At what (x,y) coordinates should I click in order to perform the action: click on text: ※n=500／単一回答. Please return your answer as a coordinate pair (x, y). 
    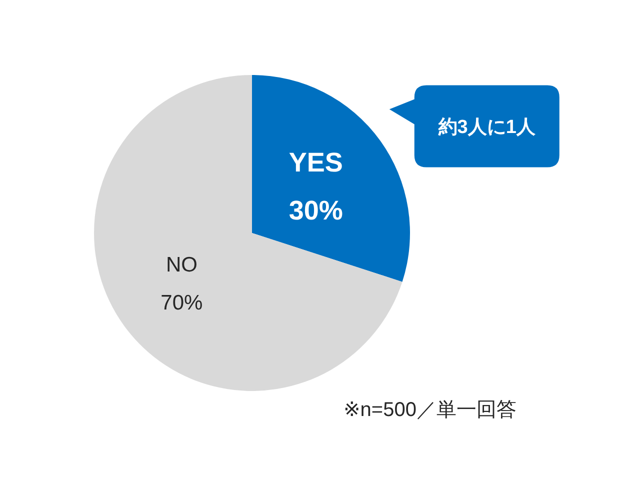
    Looking at the image, I should click on (430, 410).